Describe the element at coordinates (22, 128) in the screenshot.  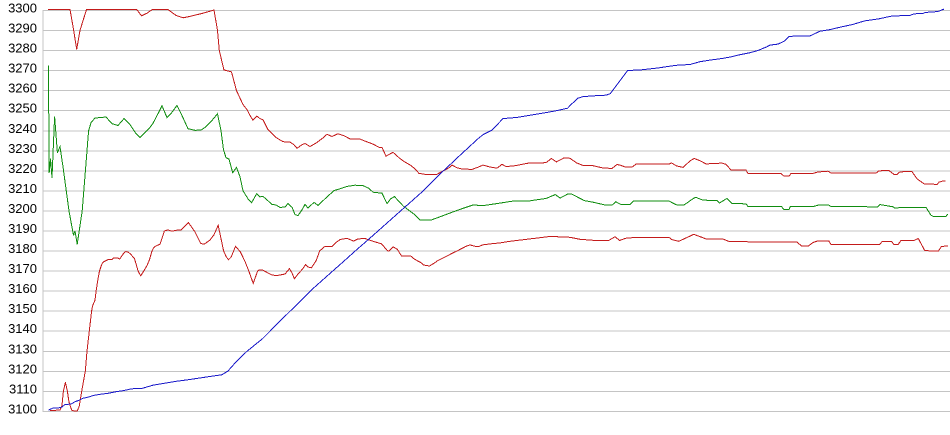
I see `svg-text: 3240` at that location.